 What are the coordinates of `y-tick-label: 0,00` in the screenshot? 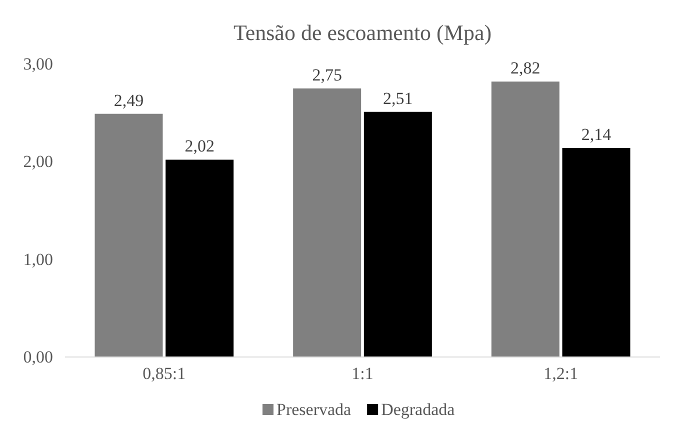 It's located at (38, 356).